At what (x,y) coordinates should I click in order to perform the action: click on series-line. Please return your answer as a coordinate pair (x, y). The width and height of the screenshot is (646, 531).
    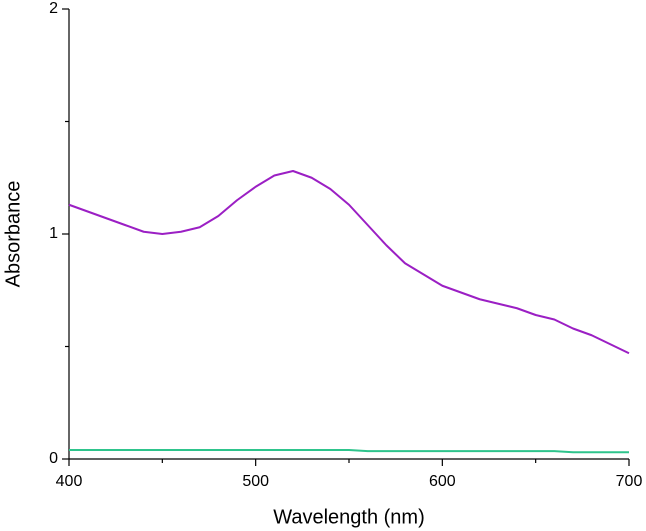
    Looking at the image, I should click on (349, 451).